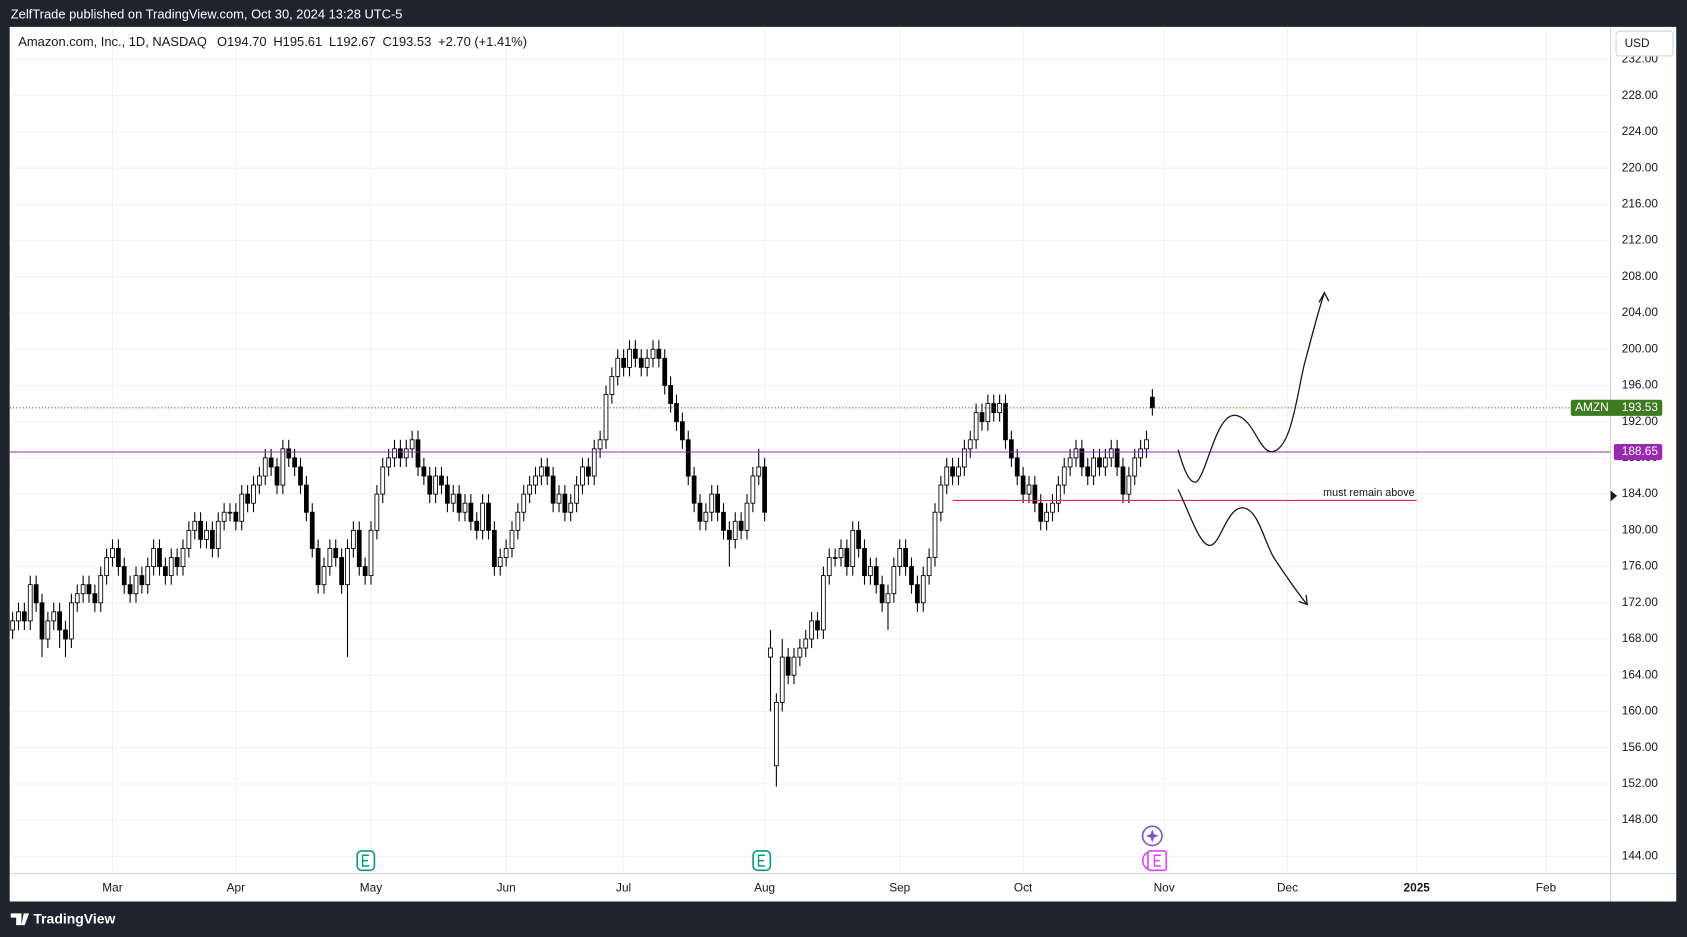  I want to click on y-tick-label: 228.00, so click(1640, 95).